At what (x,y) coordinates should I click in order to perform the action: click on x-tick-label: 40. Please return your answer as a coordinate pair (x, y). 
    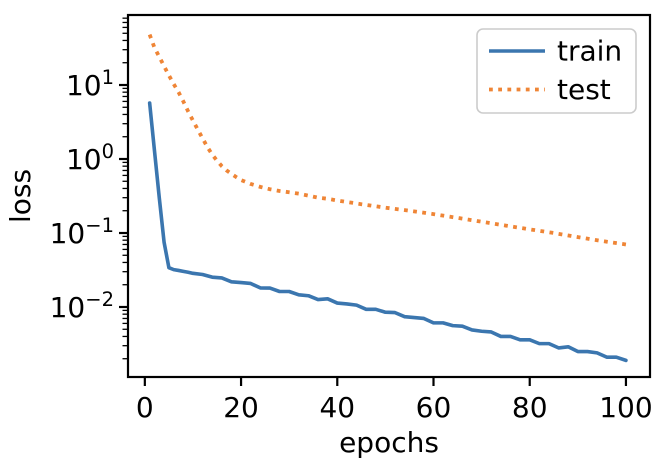
    Looking at the image, I should click on (337, 407).